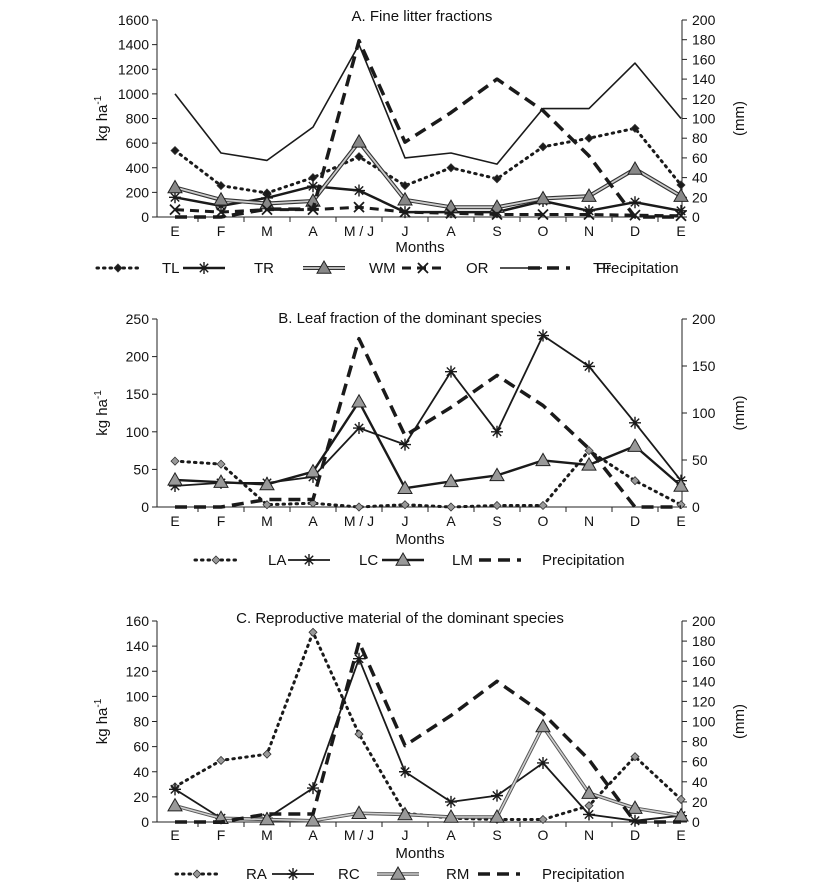  Describe the element at coordinates (428, 479) in the screenshot. I see `series-la` at that location.